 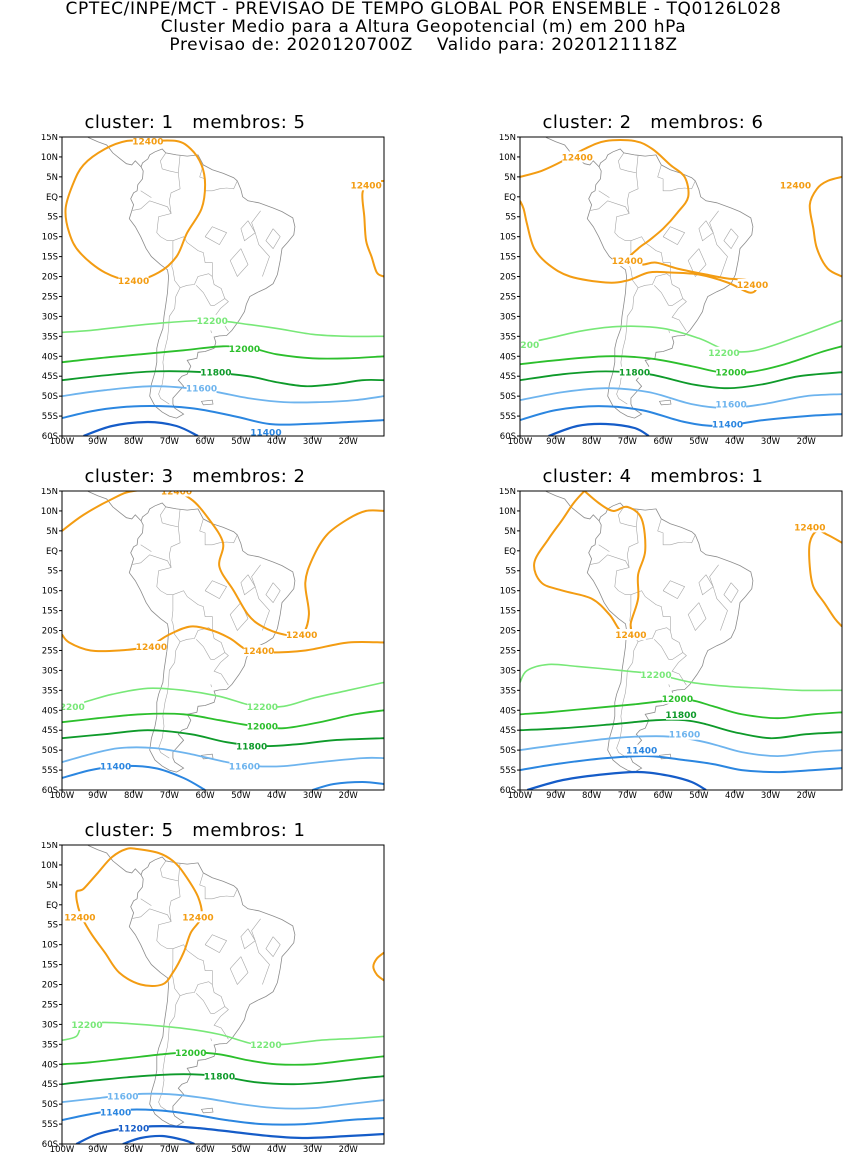 I want to click on lat-tick-label: 15N, so click(x=507, y=138).